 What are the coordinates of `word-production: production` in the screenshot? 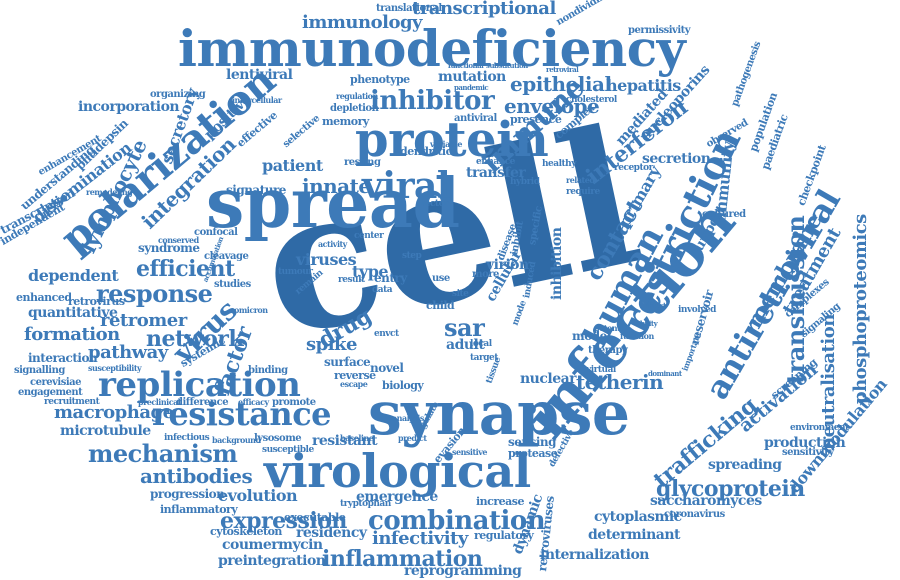 It's located at (805, 443).